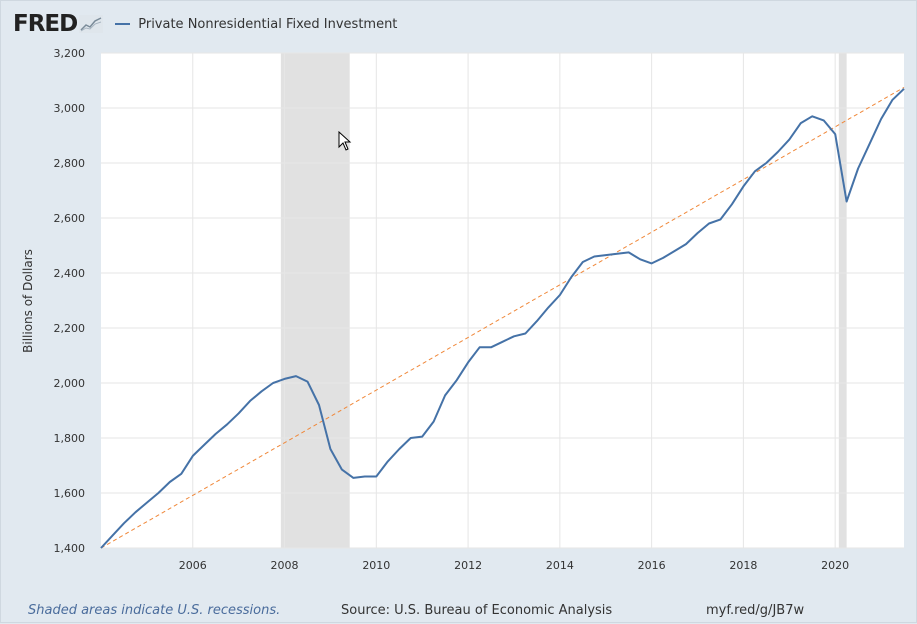  What do you see at coordinates (477, 610) in the screenshot?
I see `source-text: Source: U.S. Bureau of Economic Analysis` at bounding box center [477, 610].